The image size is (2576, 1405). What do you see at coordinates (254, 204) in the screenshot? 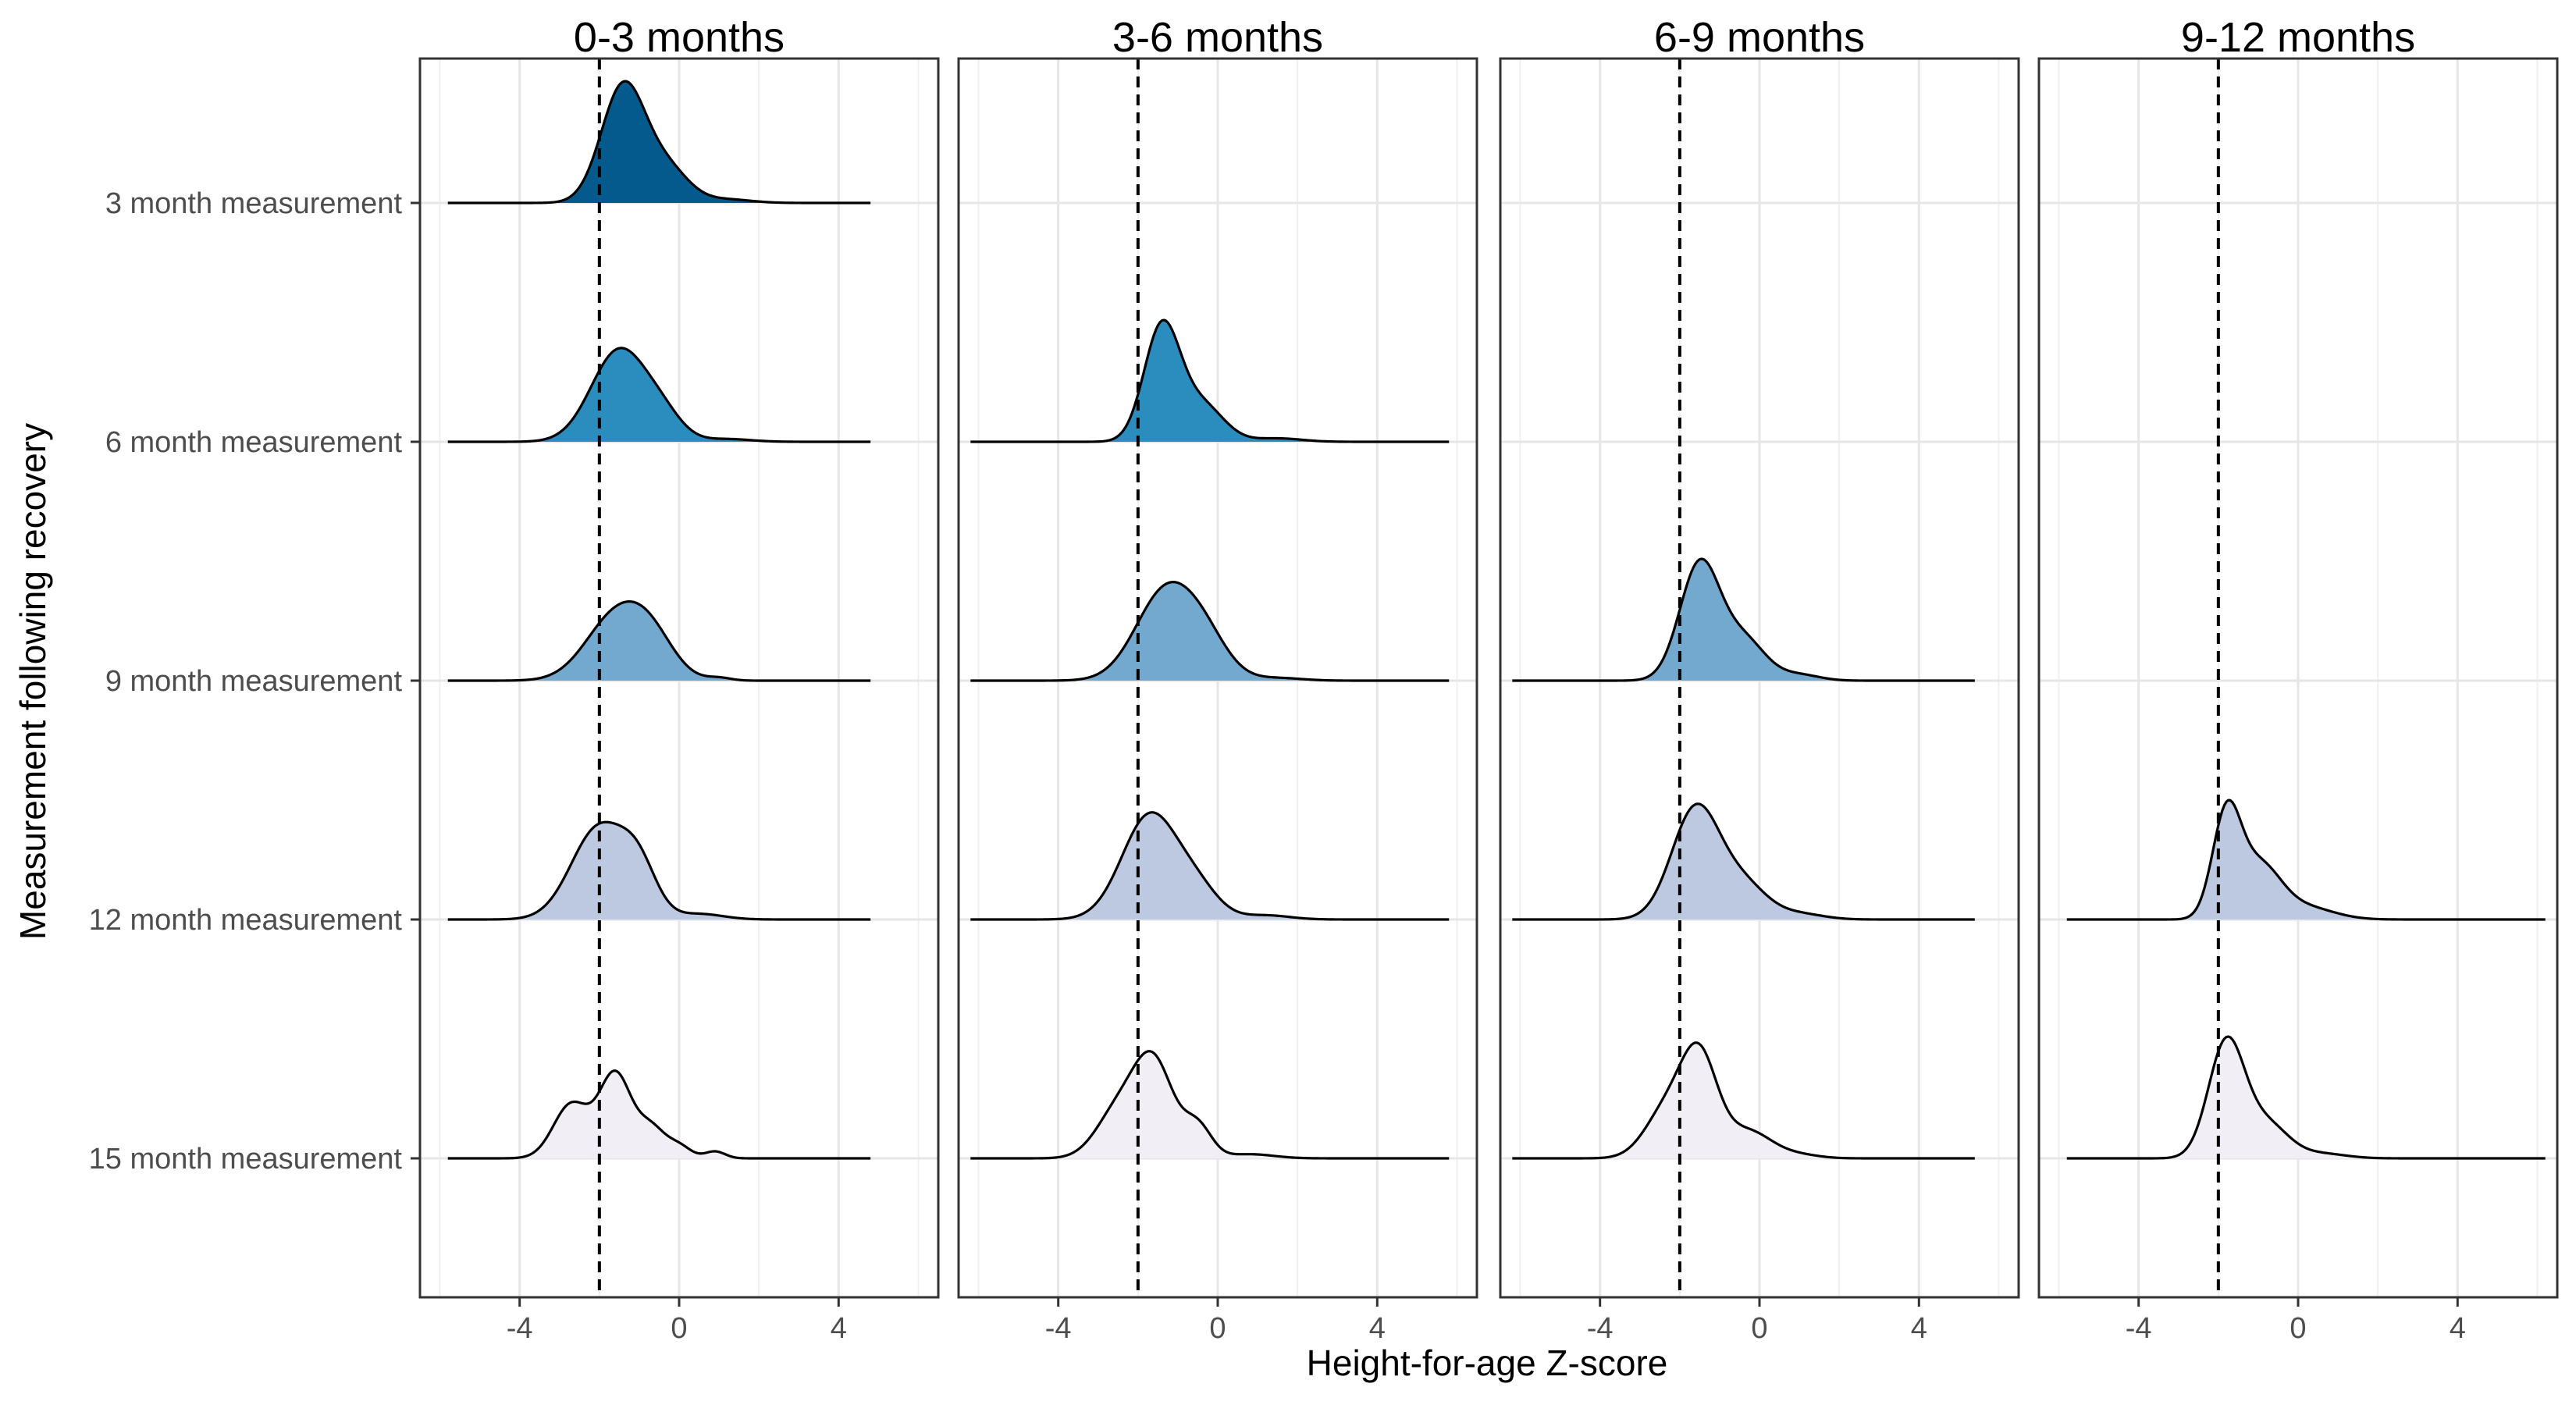
I see `y-tick-label: 3 month measurement` at bounding box center [254, 204].